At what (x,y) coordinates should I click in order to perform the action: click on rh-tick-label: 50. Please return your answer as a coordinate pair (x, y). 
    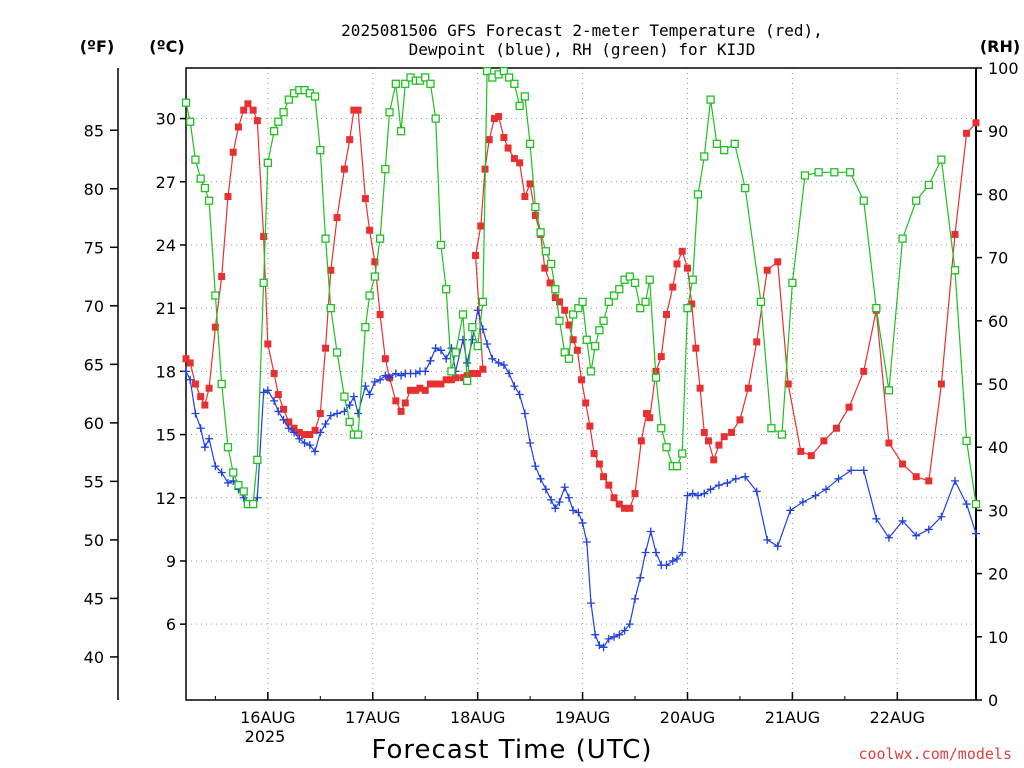
    Looking at the image, I should click on (998, 384).